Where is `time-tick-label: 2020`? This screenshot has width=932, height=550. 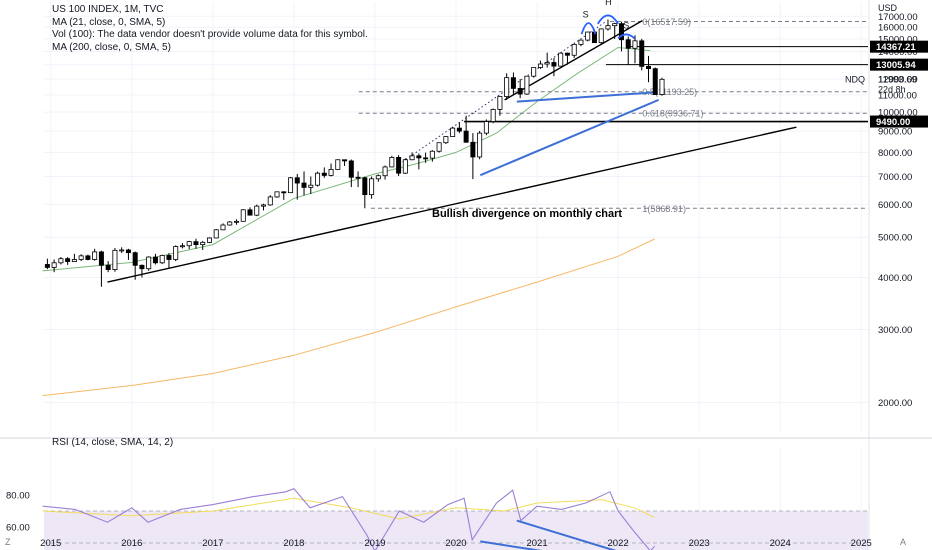
time-tick-label: 2020 is located at coordinates (455, 543).